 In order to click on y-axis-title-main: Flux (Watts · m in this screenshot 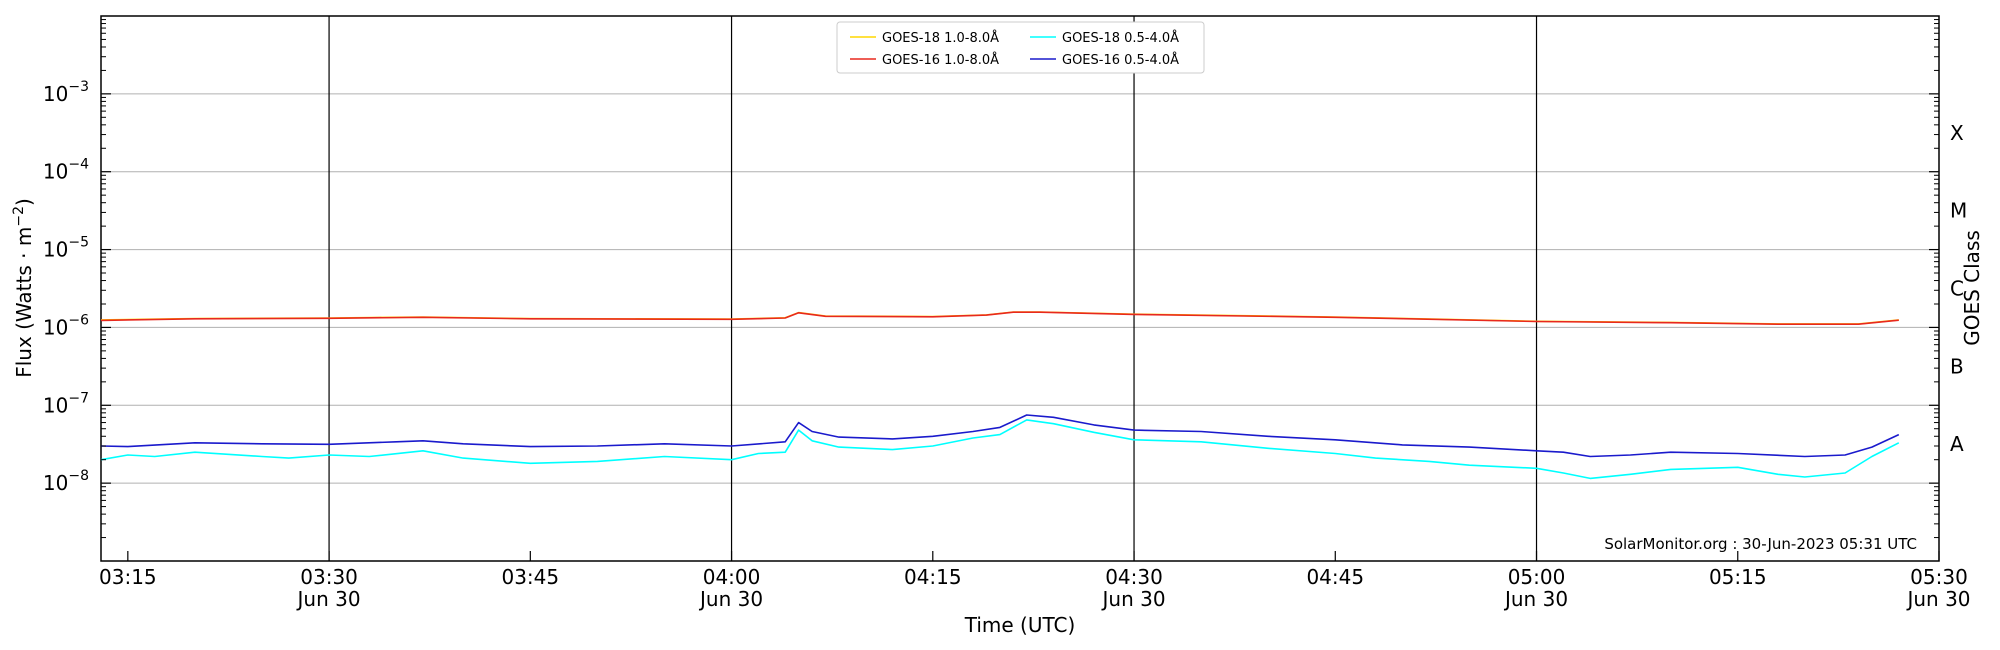, I will do `click(24, 302)`.